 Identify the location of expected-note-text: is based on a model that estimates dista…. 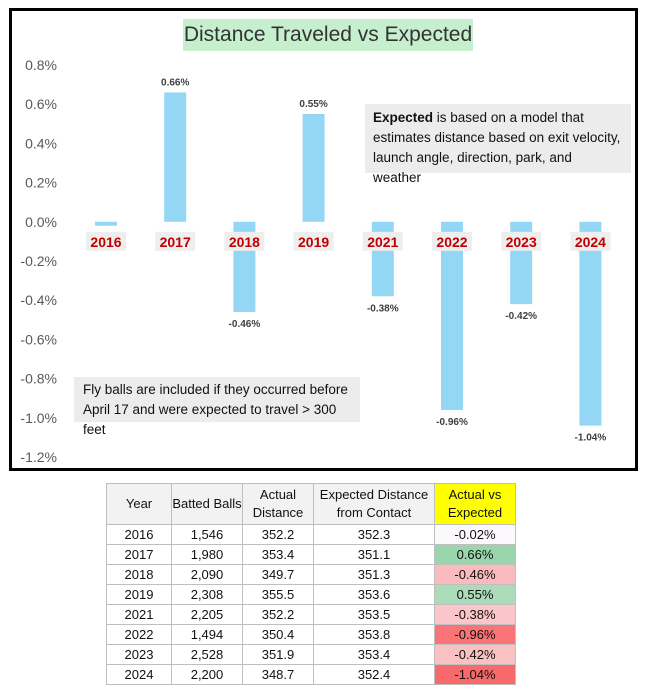
(497, 147).